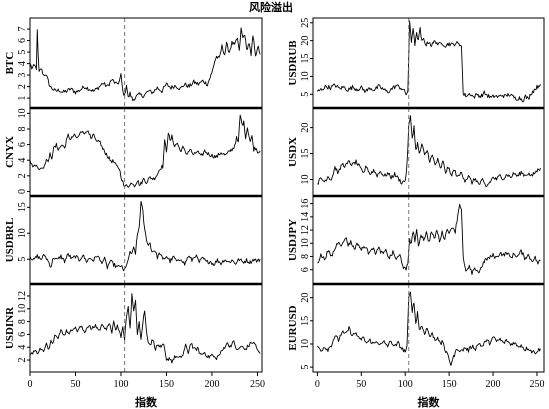 This screenshot has height=409, width=549. Describe the element at coordinates (10, 327) in the screenshot. I see `panel-label-usdinr: USDINR` at that location.